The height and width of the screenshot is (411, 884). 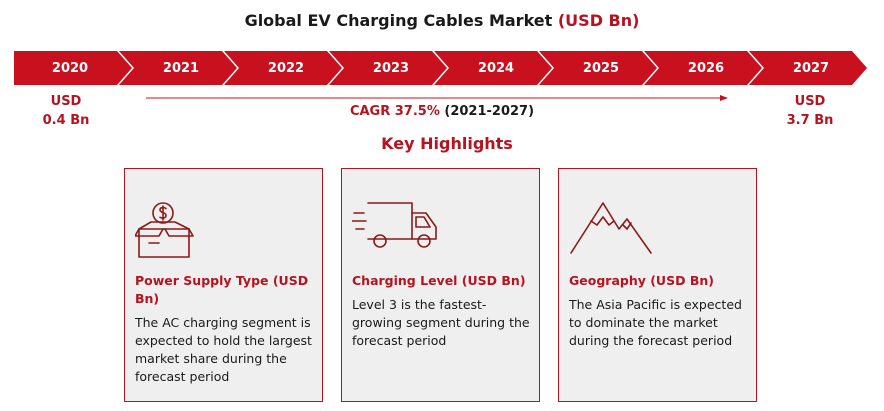 I want to click on money-box-icon, so click(x=164, y=230).